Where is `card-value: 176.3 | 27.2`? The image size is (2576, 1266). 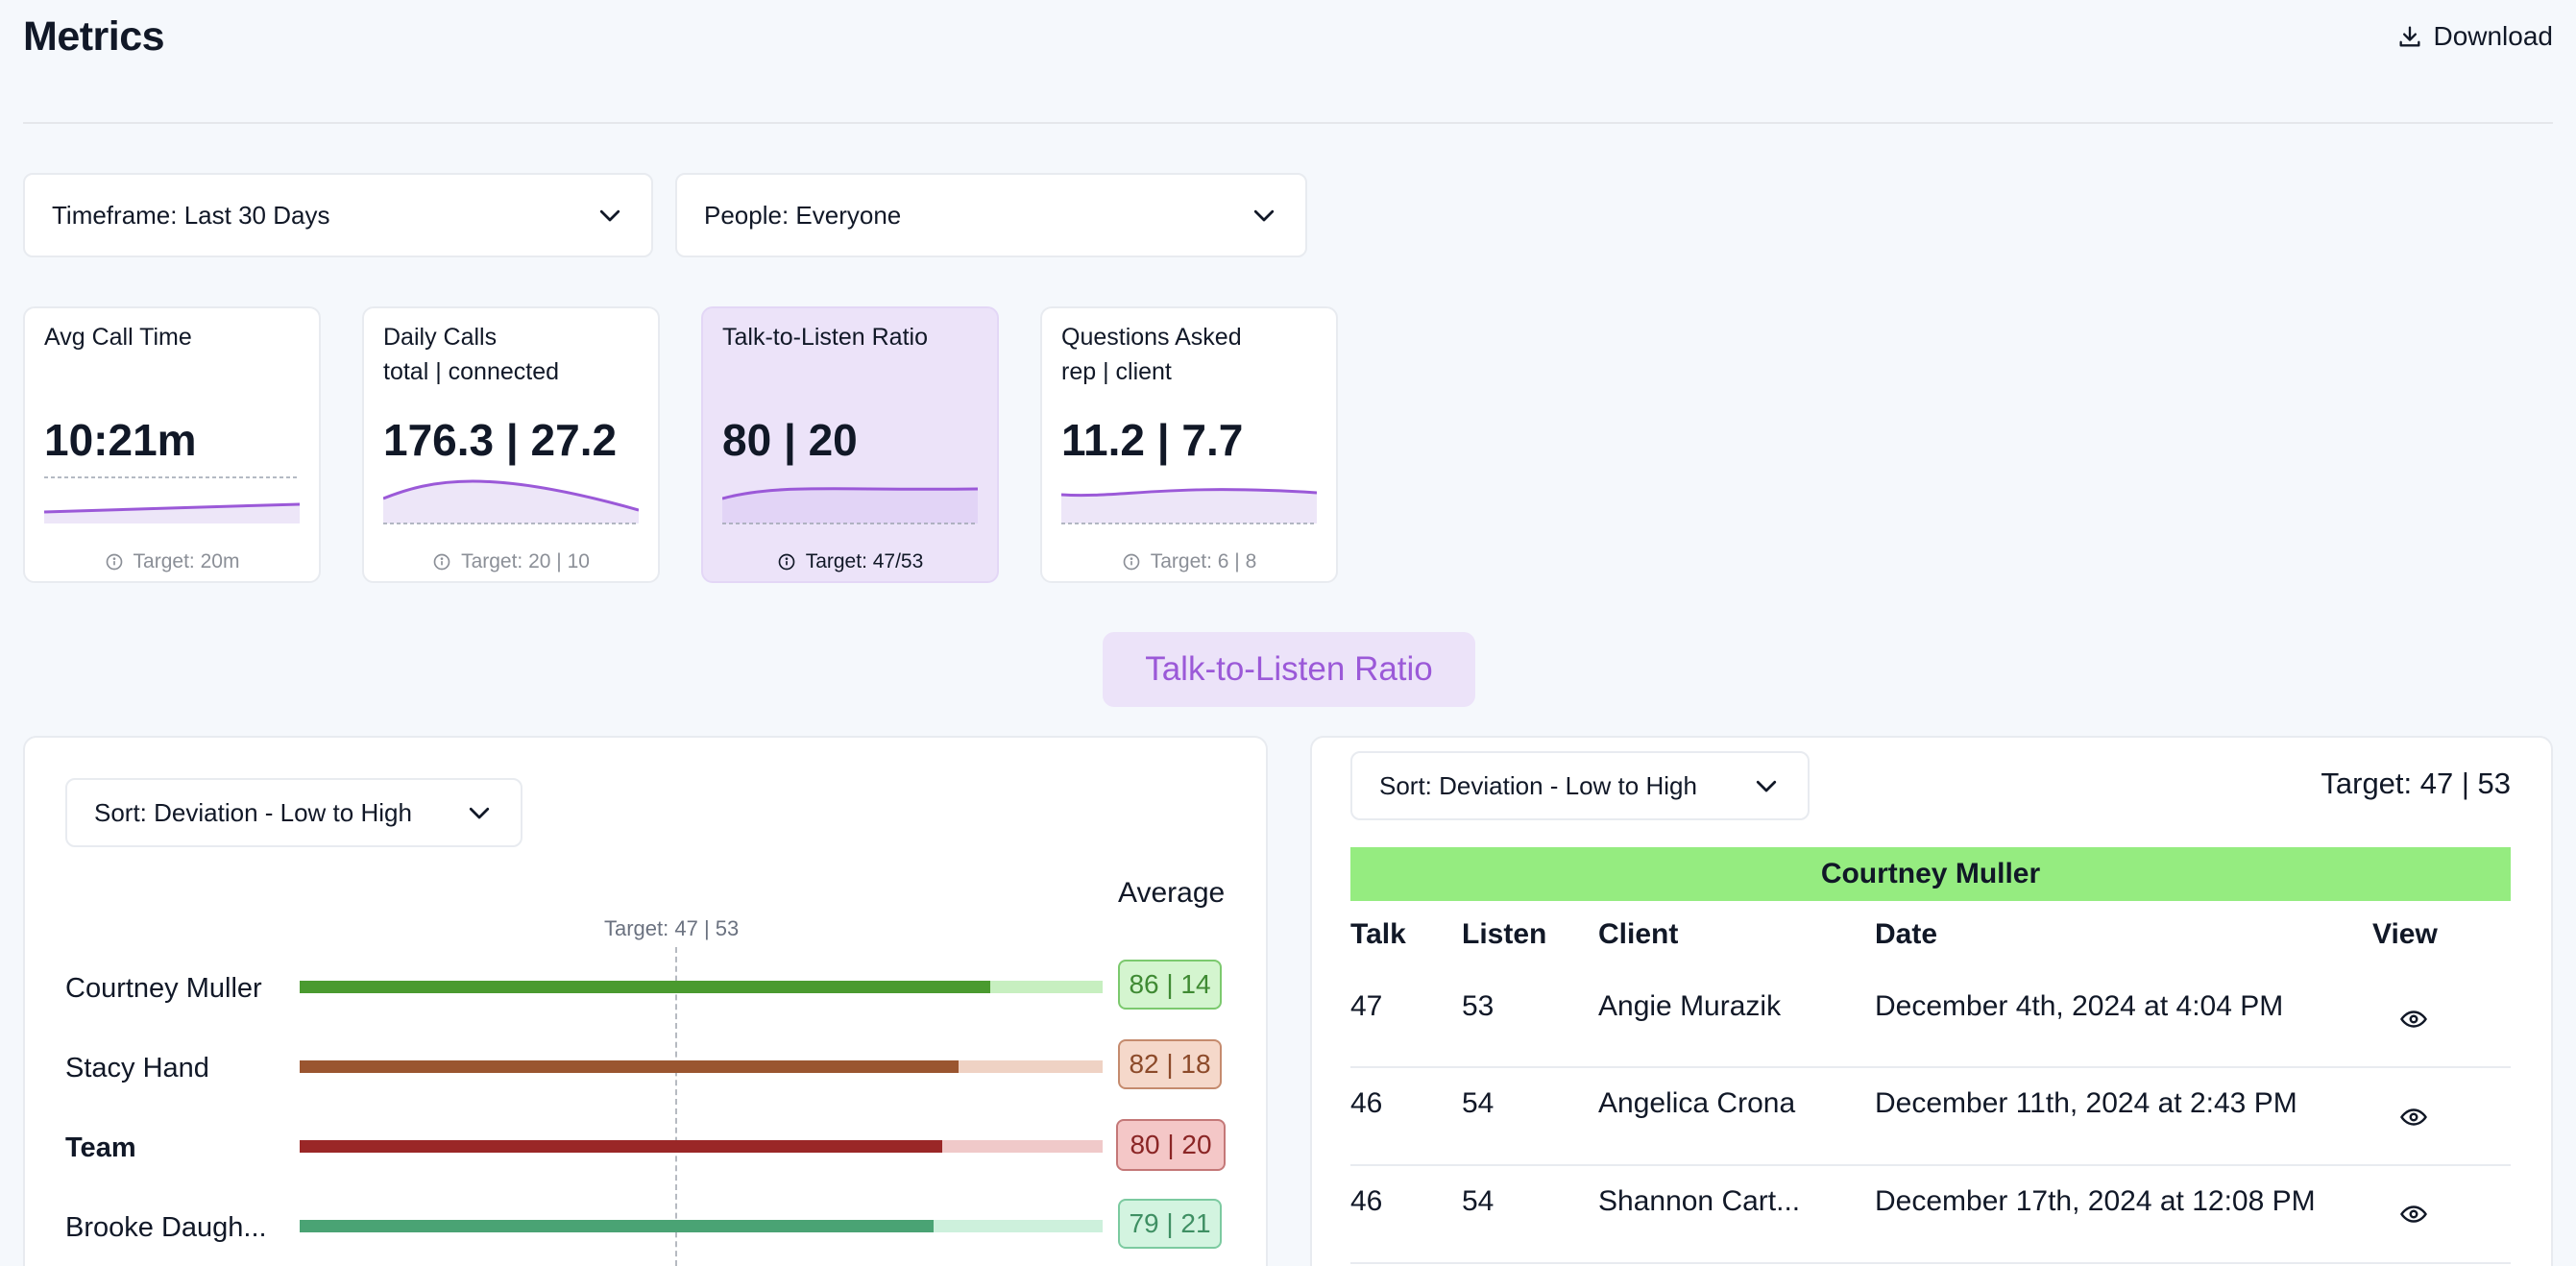
card-value: 176.3 | 27.2 is located at coordinates (500, 440).